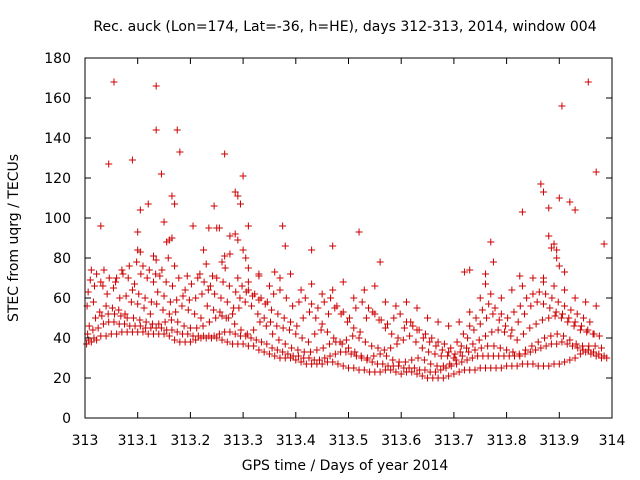 The image size is (640, 480). What do you see at coordinates (57, 139) in the screenshot?
I see `y-tick-label: 140` at bounding box center [57, 139].